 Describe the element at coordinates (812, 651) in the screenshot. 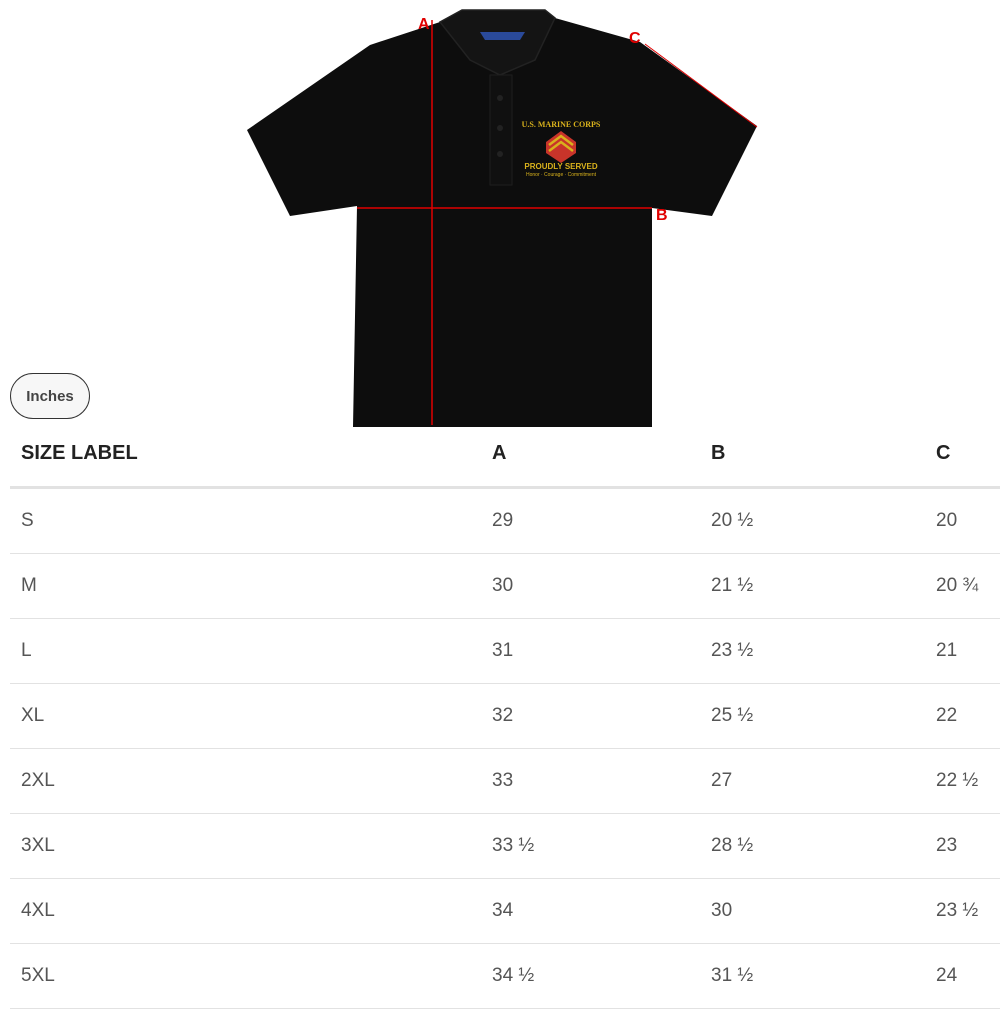

I see `cell-b: 23 ½` at that location.